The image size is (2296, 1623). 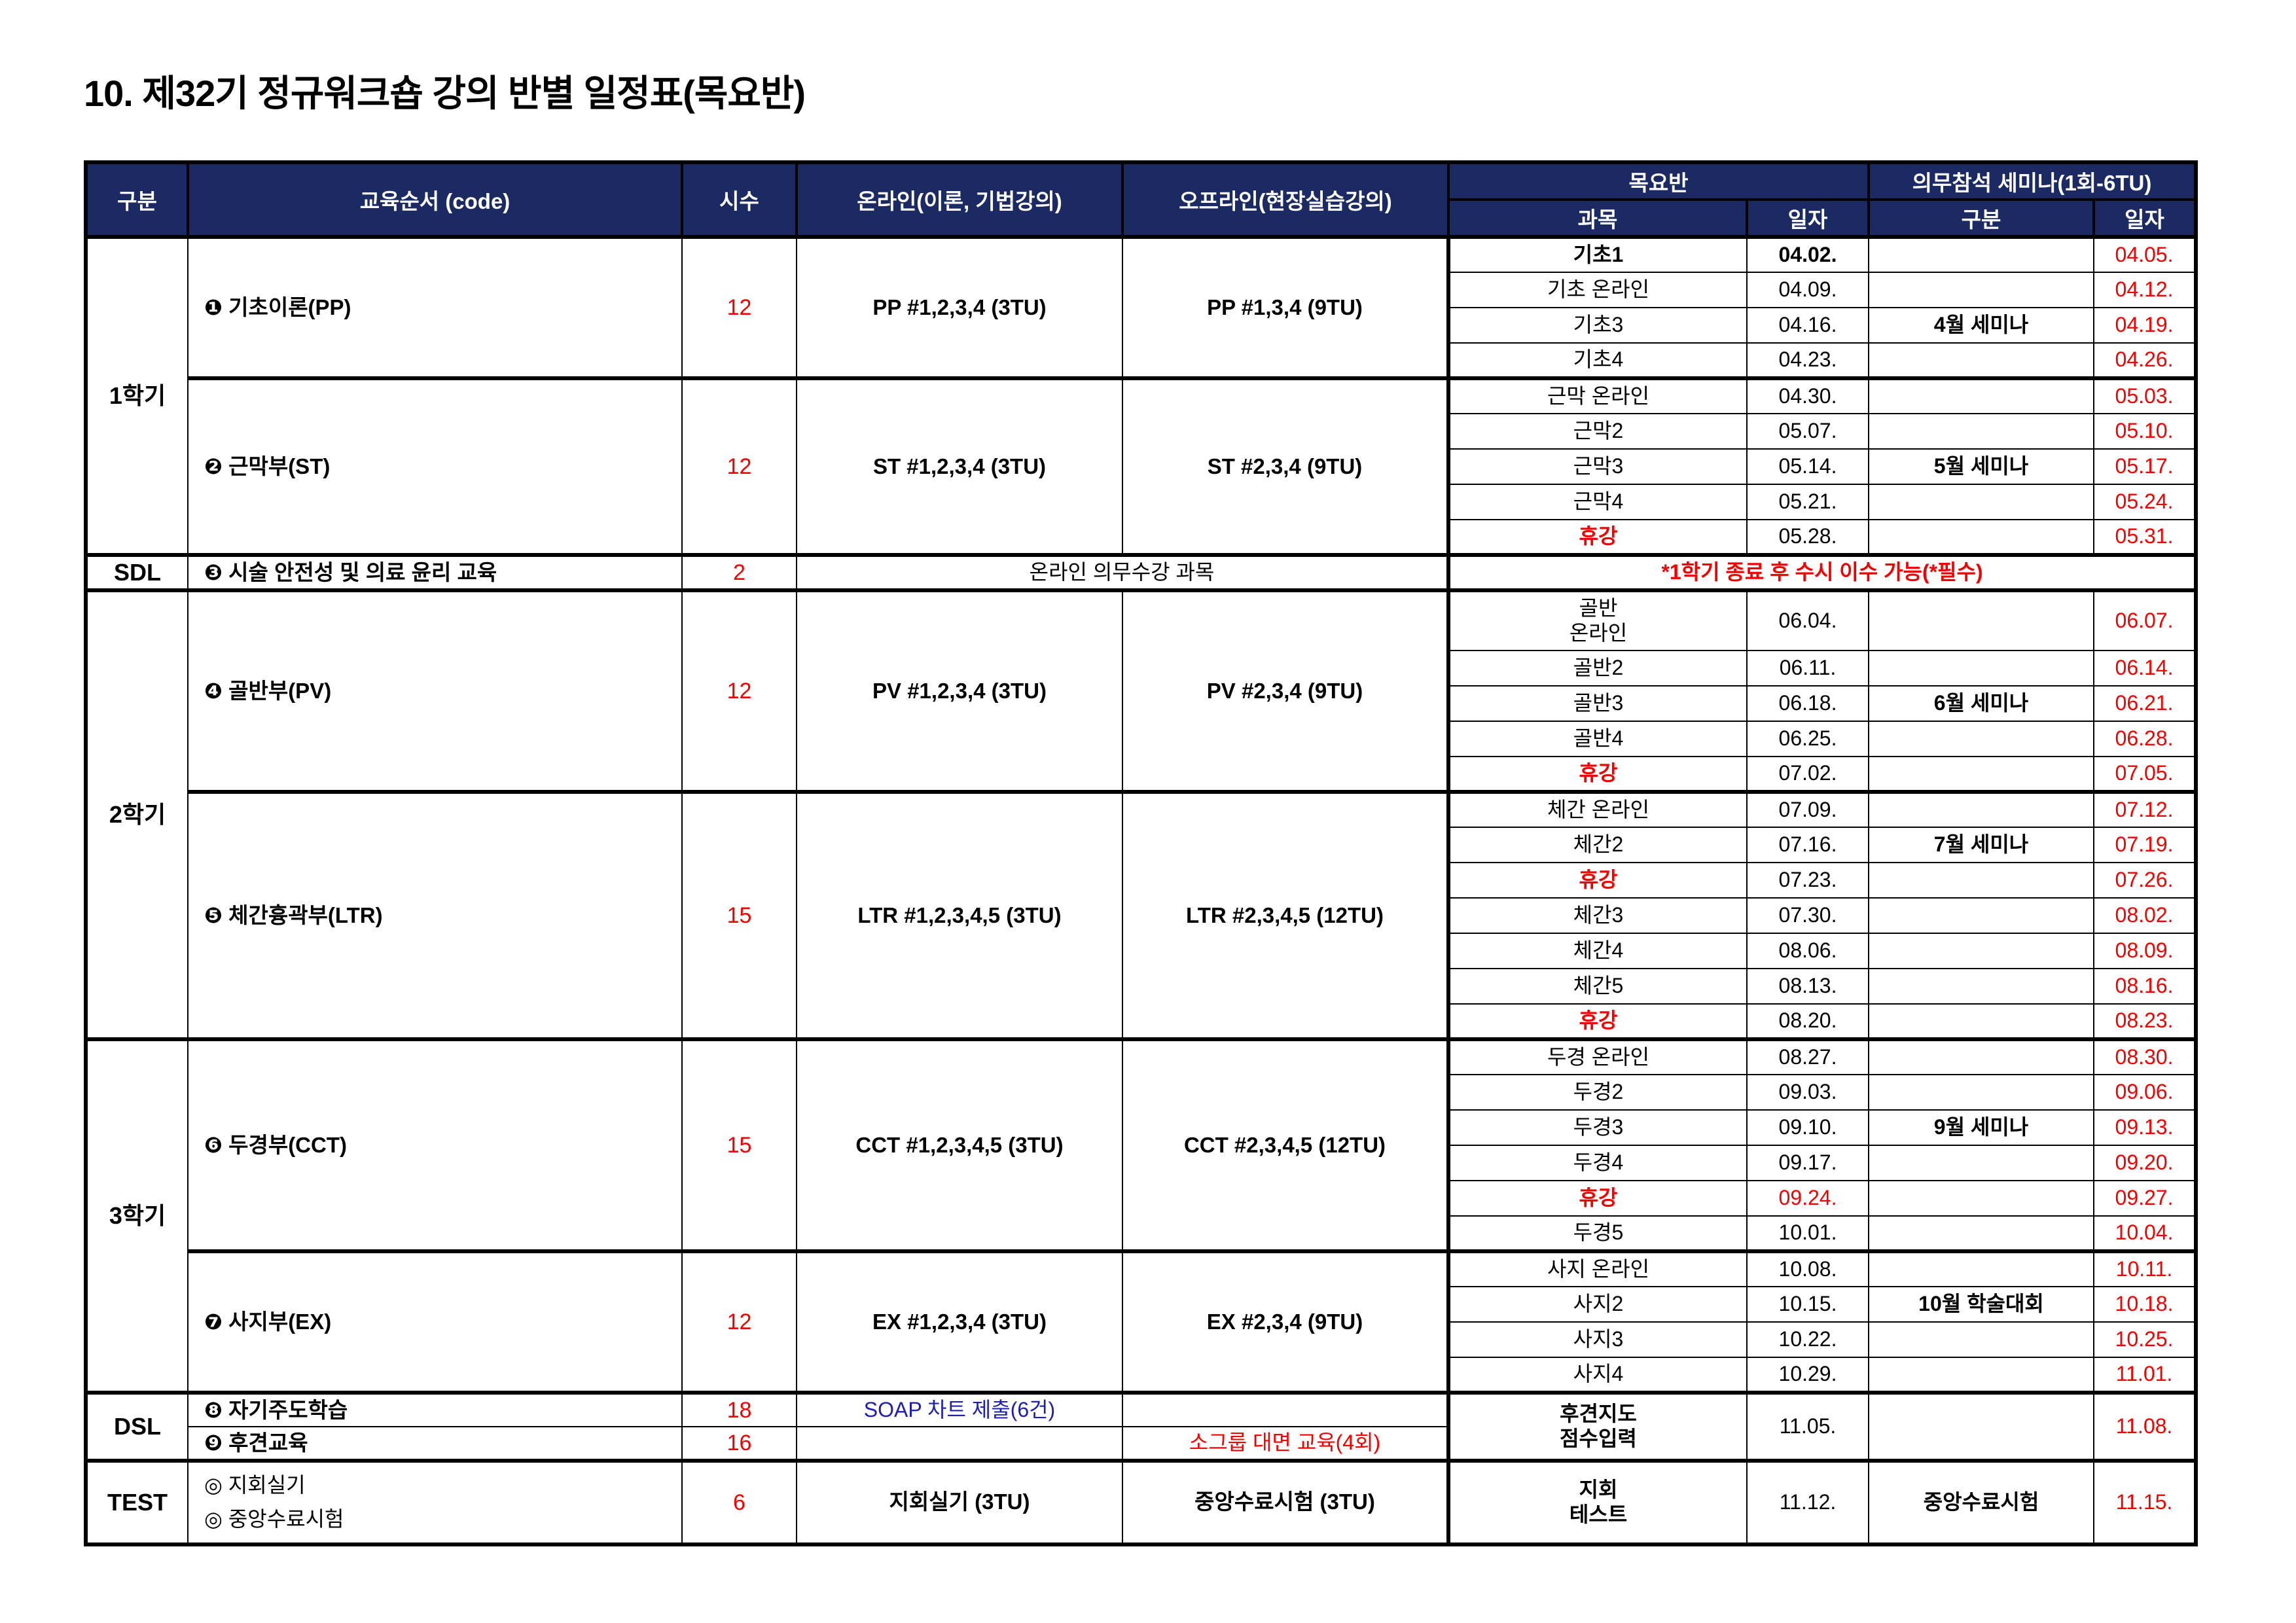 I want to click on seminar-date-cell: 09.27., so click(x=2145, y=1198).